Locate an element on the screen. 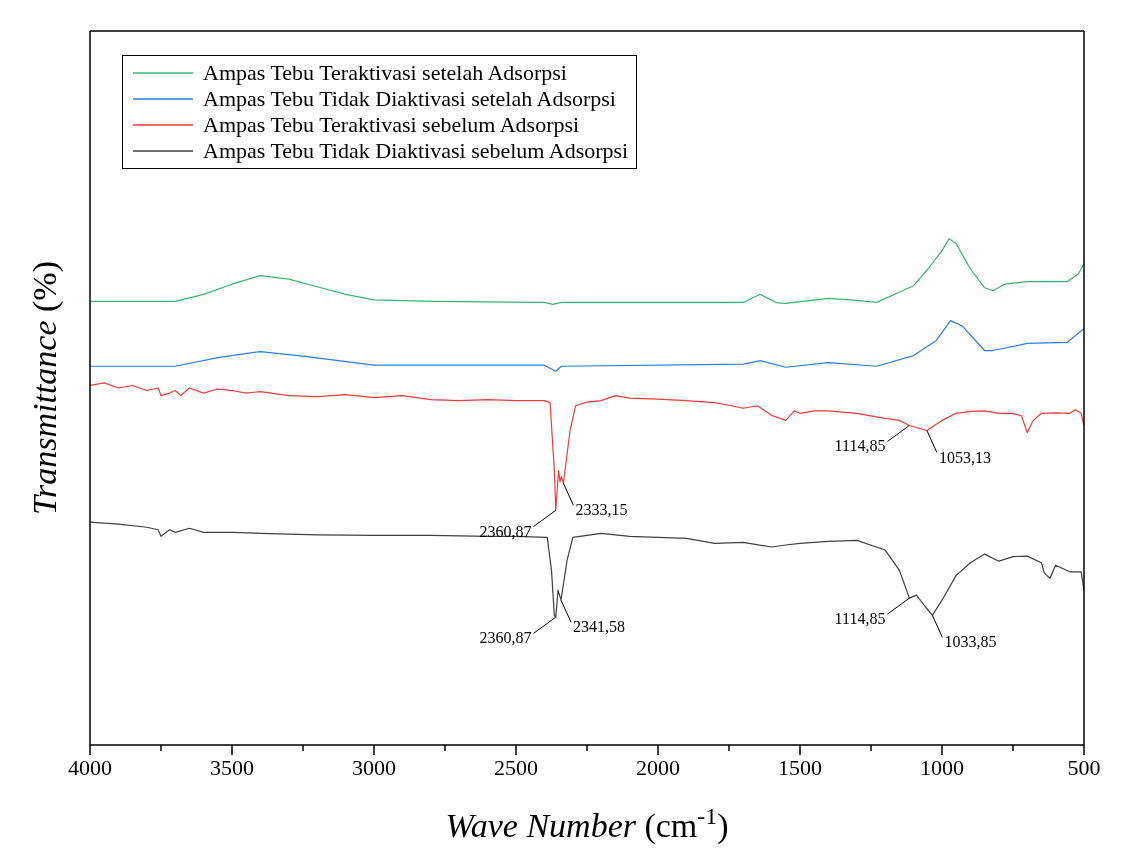  annotation: 2341,58 is located at coordinates (598, 627).